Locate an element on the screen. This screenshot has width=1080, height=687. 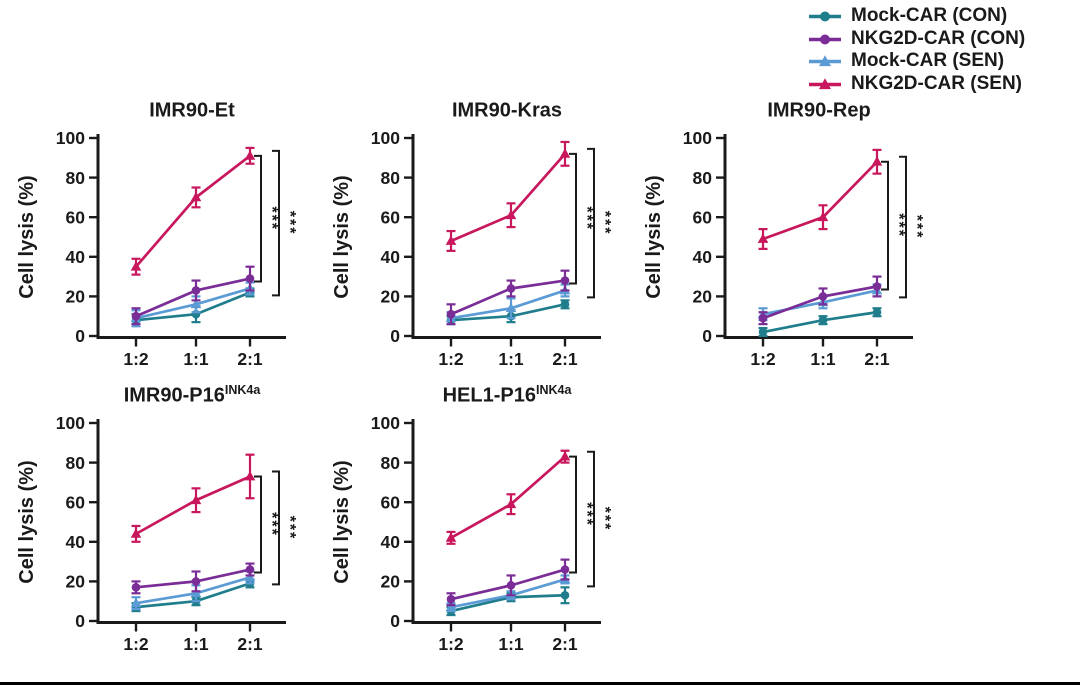
legend-item: Mock-CAR (SEN) is located at coordinates (915, 61).